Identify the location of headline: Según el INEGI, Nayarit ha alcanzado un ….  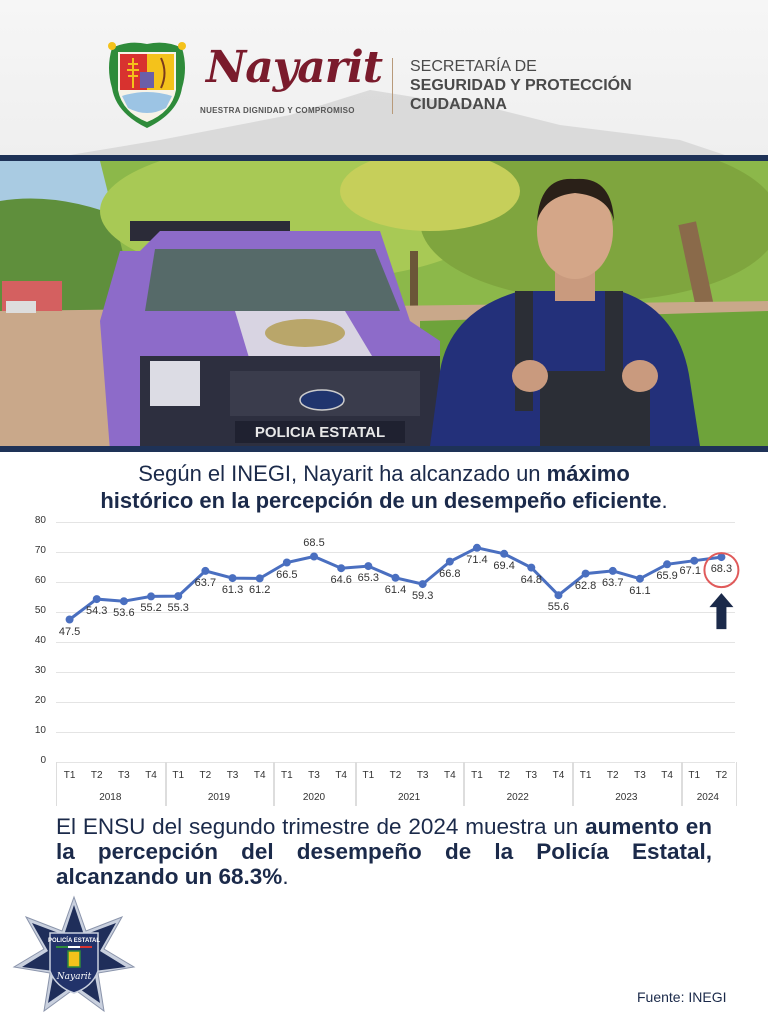
(384, 487).